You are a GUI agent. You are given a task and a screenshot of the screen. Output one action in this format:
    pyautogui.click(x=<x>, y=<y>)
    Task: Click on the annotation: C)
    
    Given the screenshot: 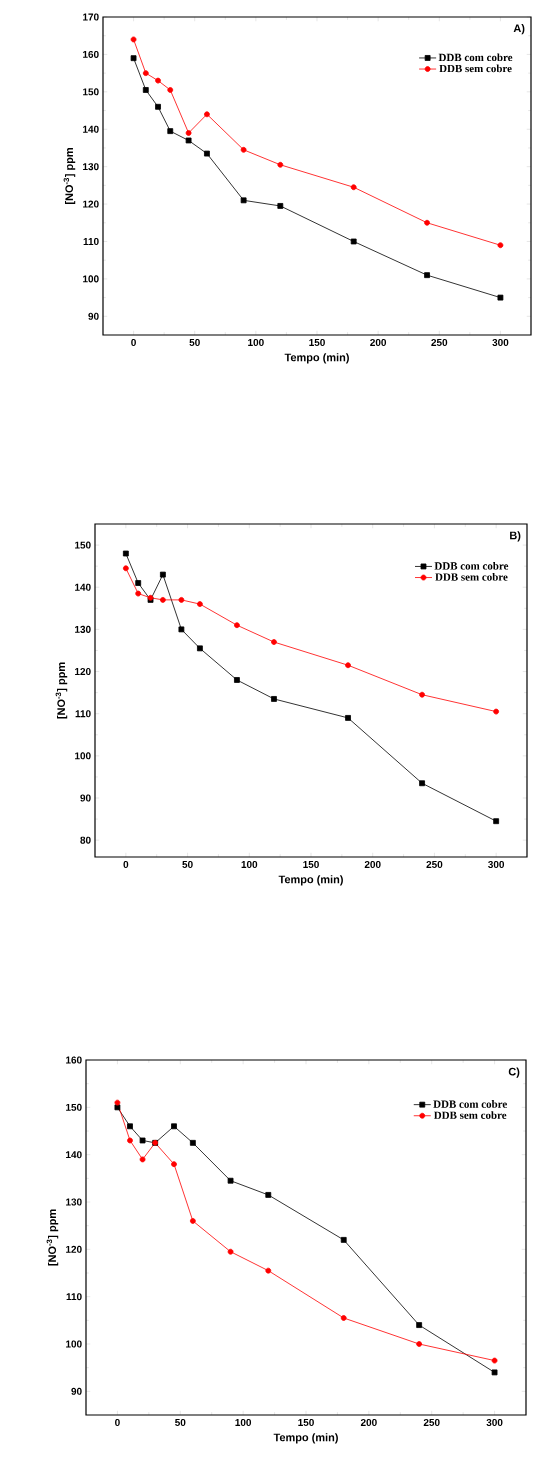 What is the action you would take?
    pyautogui.click(x=514, y=1072)
    